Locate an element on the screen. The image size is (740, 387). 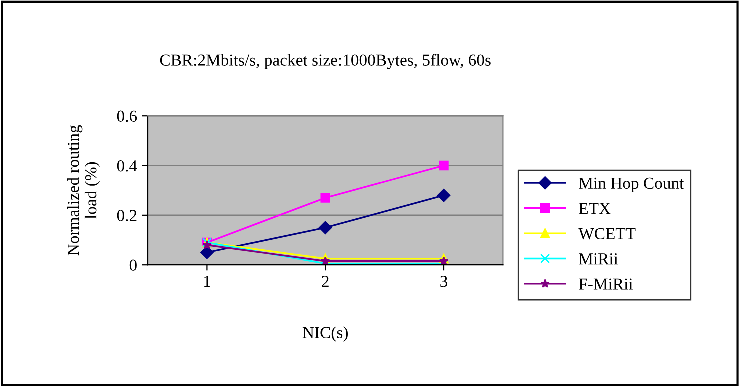
y-tick-label: 0 is located at coordinates (133, 266).